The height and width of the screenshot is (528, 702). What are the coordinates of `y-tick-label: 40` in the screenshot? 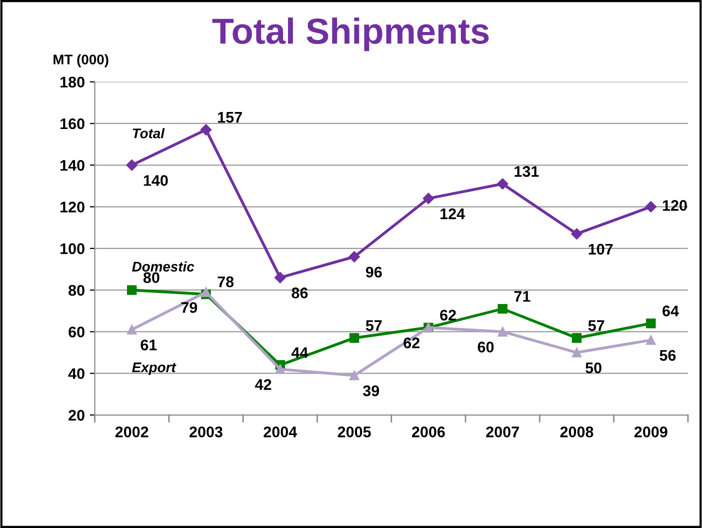 It's located at (76, 374).